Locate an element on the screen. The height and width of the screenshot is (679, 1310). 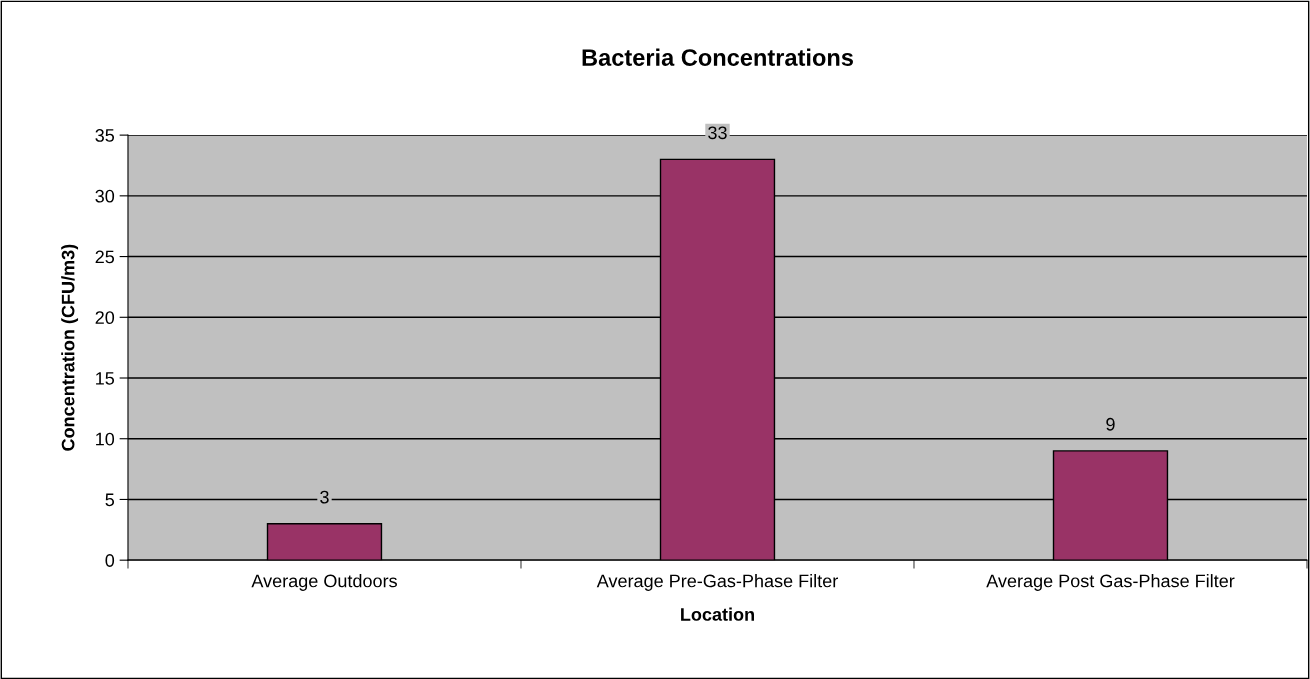
chart-title: Bacteria Concentrations is located at coordinates (717, 57).